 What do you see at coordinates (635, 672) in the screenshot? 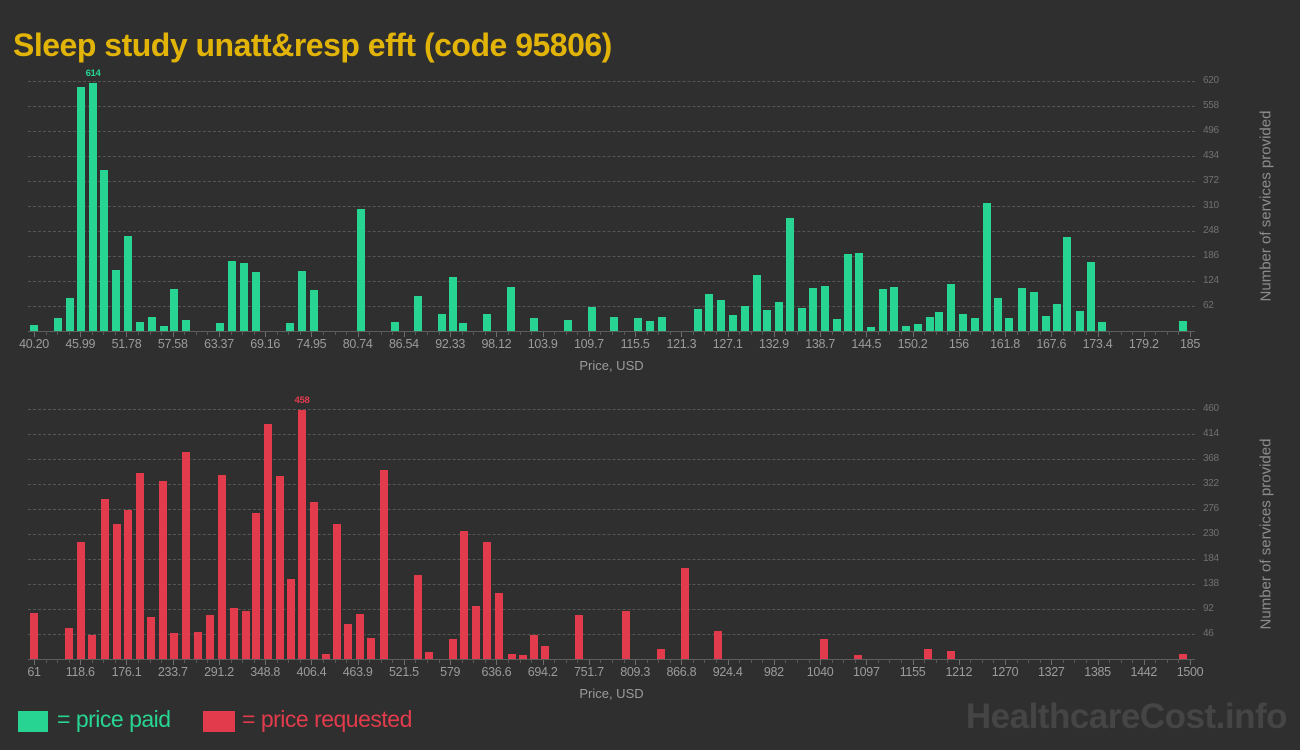
I see `x-tick-label: 809.3` at bounding box center [635, 672].